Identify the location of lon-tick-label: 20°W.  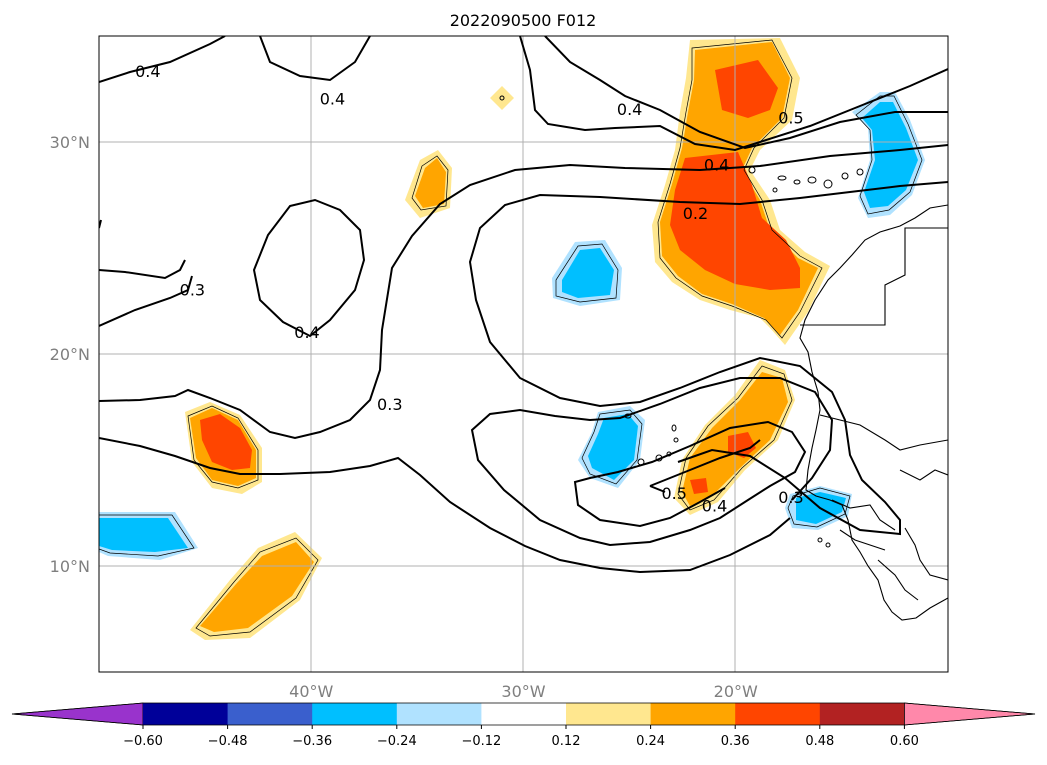
(736, 691).